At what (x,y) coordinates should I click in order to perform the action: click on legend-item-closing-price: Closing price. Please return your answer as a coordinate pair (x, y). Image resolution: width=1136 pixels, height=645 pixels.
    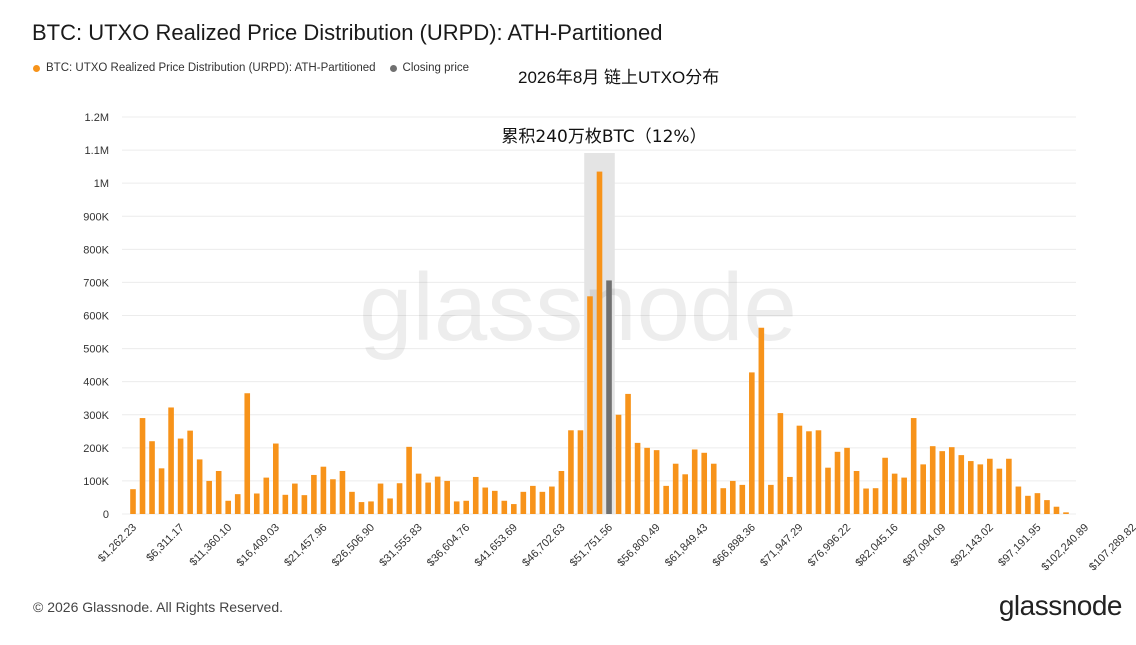
    Looking at the image, I should click on (429, 68).